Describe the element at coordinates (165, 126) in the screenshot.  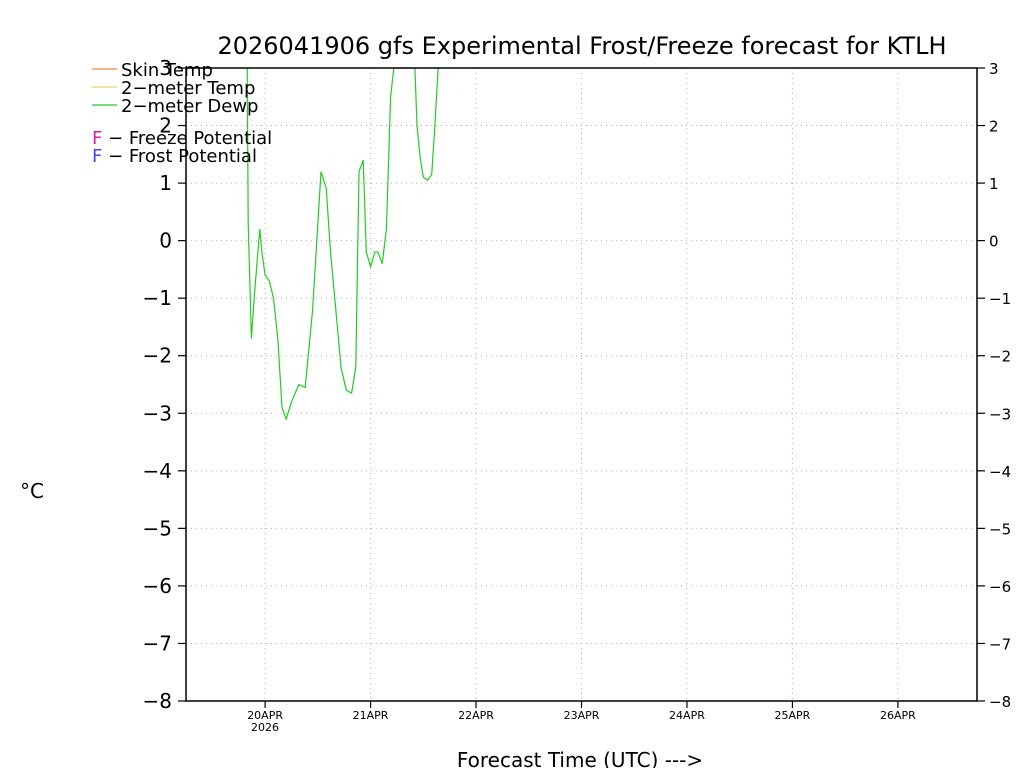
I see `y-tick-label-left: 2` at that location.